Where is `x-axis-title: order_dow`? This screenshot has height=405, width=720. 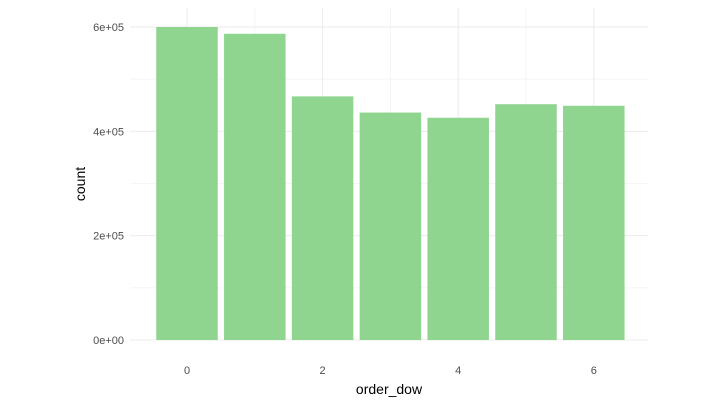 x-axis-title: order_dow is located at coordinates (389, 389).